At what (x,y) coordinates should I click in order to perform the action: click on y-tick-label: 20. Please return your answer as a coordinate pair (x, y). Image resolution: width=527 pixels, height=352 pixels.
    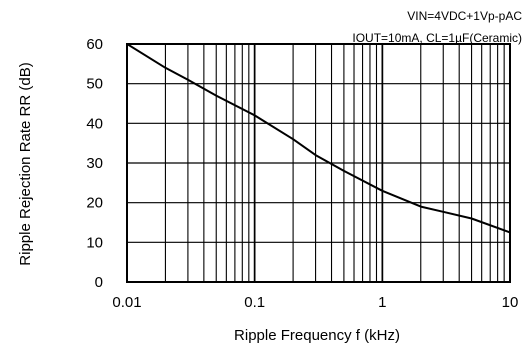
    Looking at the image, I should click on (94, 203).